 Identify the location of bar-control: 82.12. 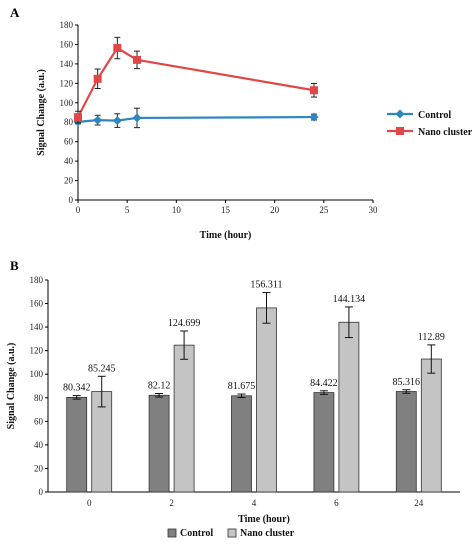
(159, 437).